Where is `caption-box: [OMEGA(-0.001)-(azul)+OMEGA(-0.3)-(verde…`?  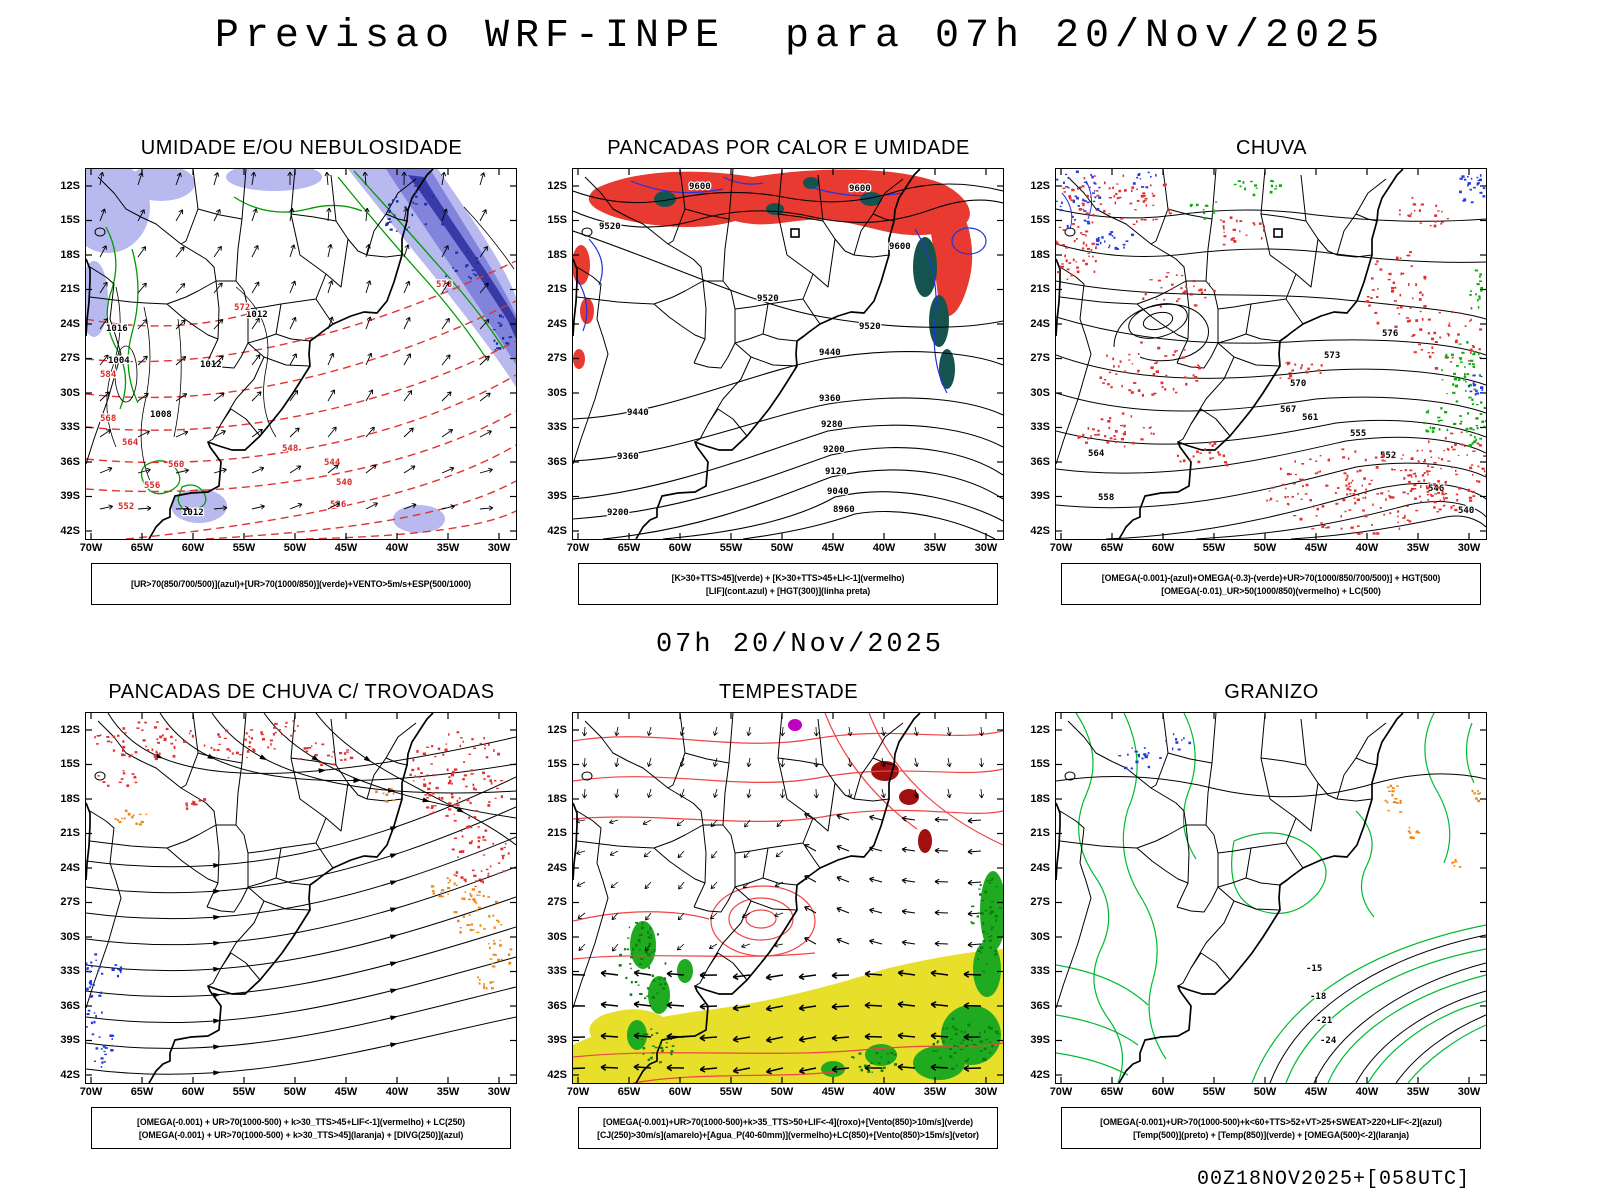
caption-box: [OMEGA(-0.001)-(azul)+OMEGA(-0.3)-(verde… is located at coordinates (1271, 584).